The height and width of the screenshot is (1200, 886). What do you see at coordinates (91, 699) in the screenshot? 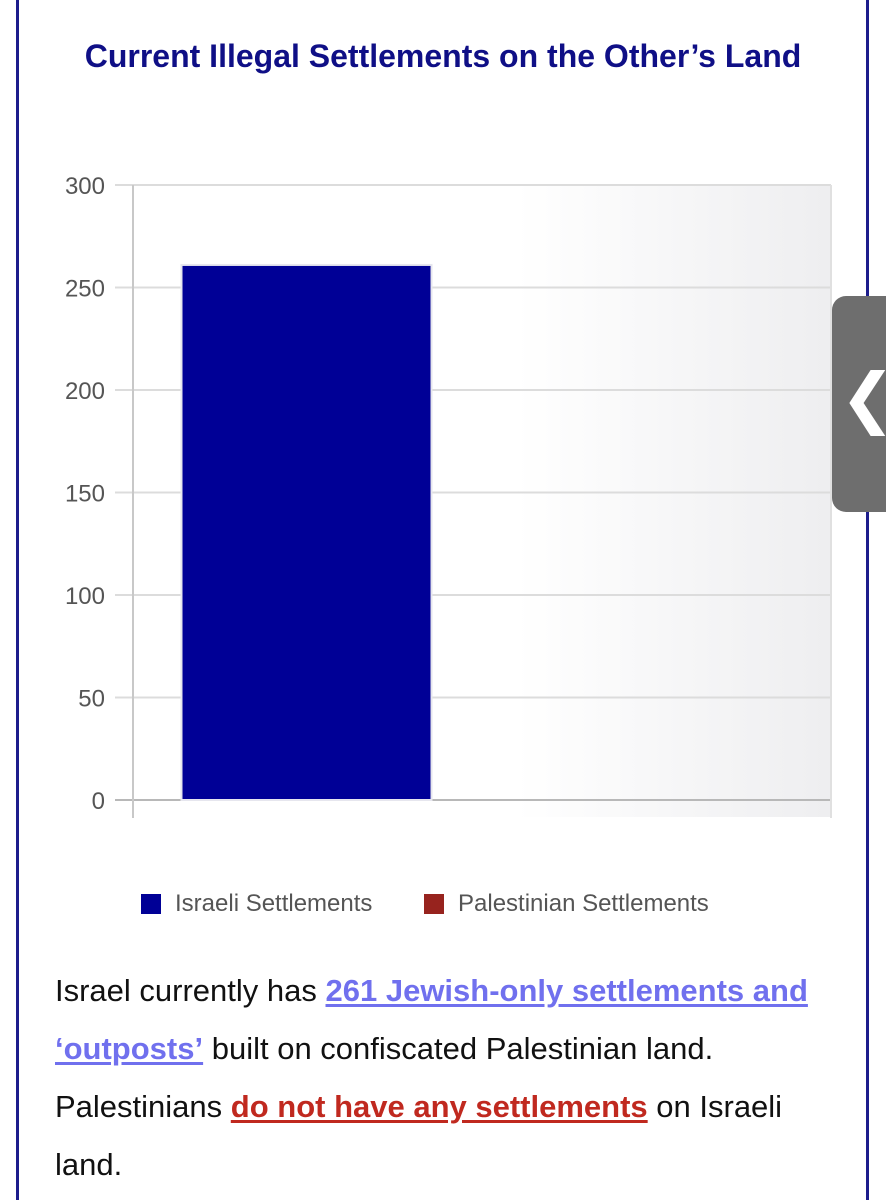
I see `y-tick-label: 50` at bounding box center [91, 699].